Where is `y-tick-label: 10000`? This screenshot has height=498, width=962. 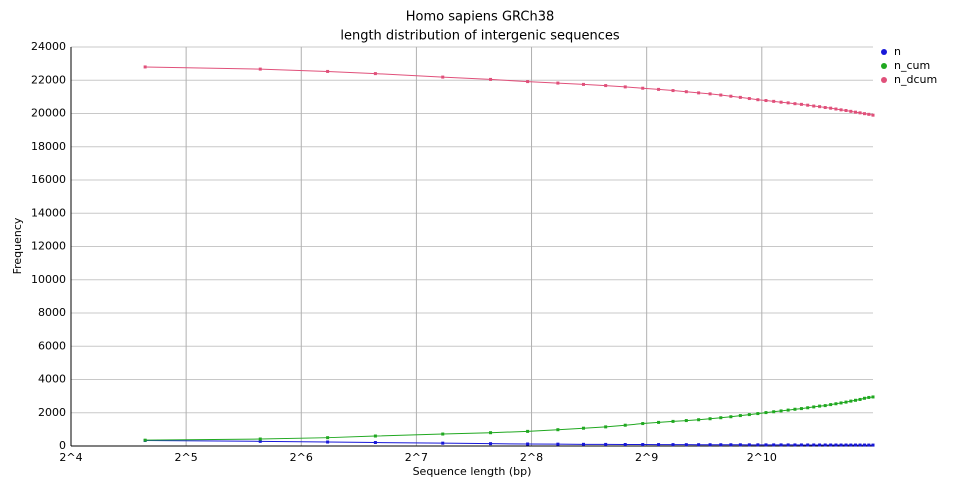 y-tick-label: 10000 is located at coordinates (48, 279).